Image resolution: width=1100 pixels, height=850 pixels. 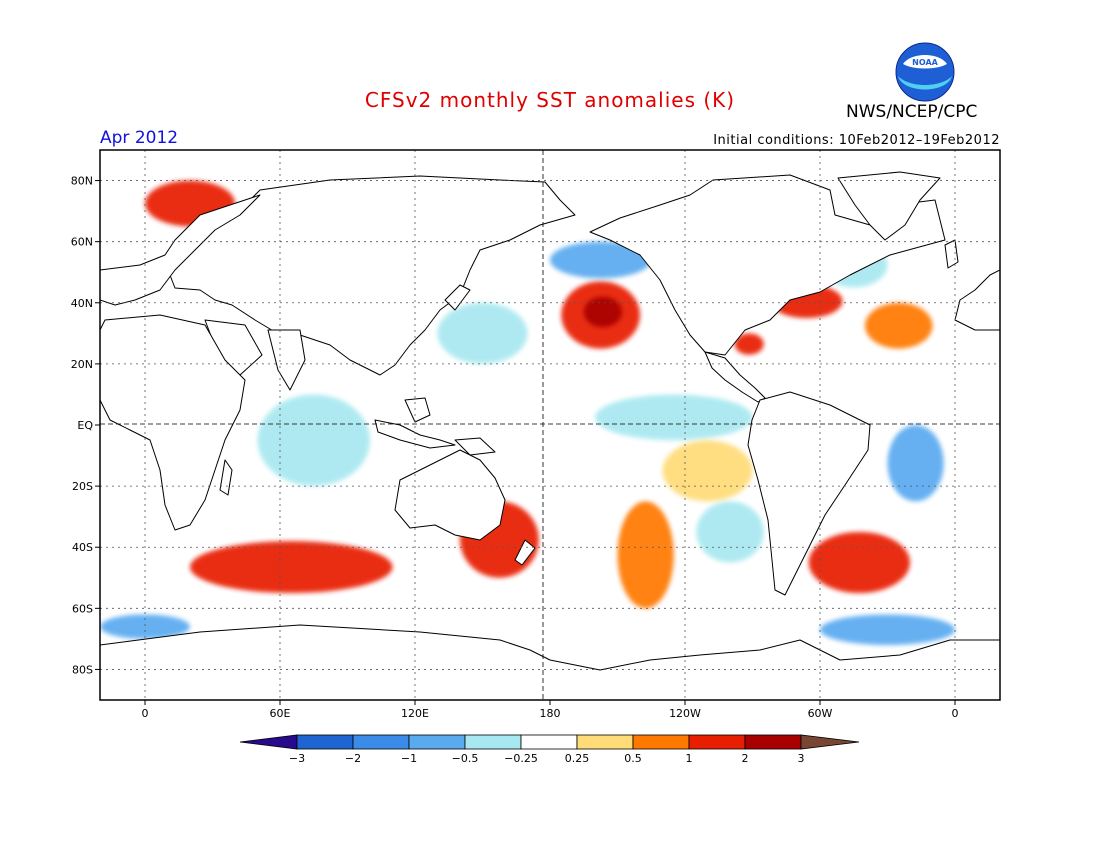 What do you see at coordinates (550, 100) in the screenshot?
I see `chart-title: CFSv2 monthly SST anomalies (K)` at bounding box center [550, 100].